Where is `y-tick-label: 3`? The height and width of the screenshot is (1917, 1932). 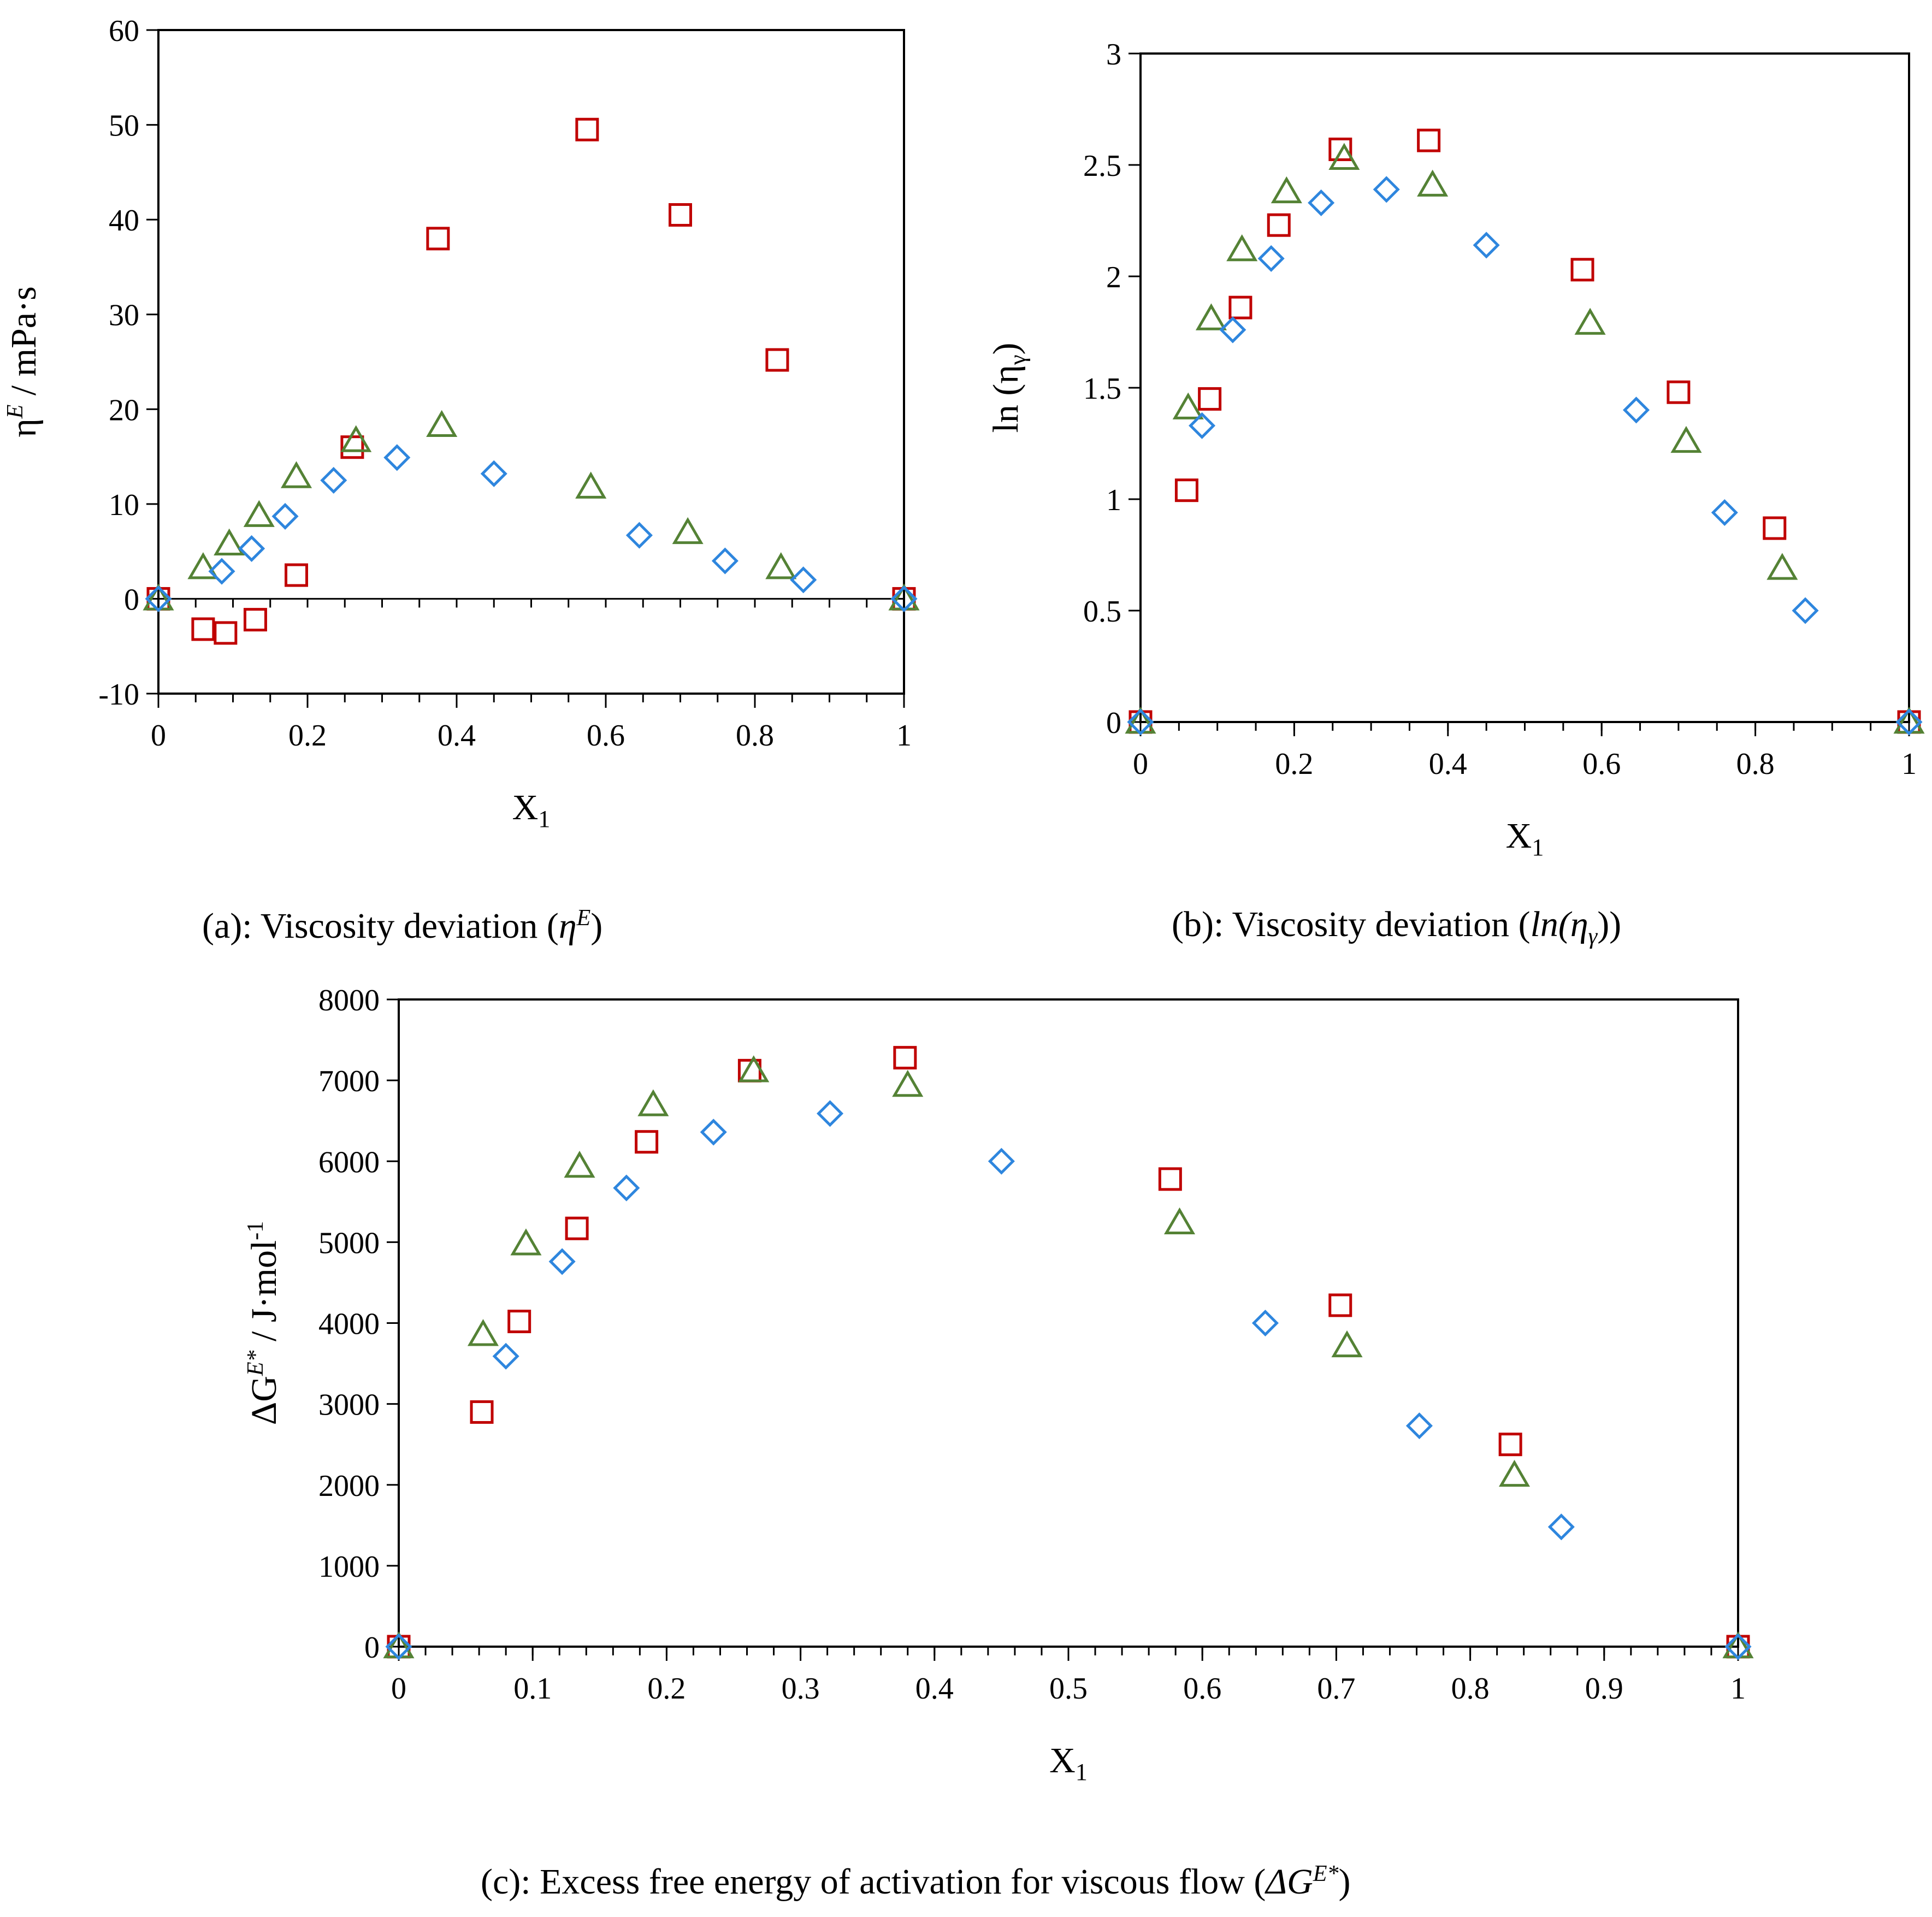
y-tick-label: 3 is located at coordinates (1113, 55).